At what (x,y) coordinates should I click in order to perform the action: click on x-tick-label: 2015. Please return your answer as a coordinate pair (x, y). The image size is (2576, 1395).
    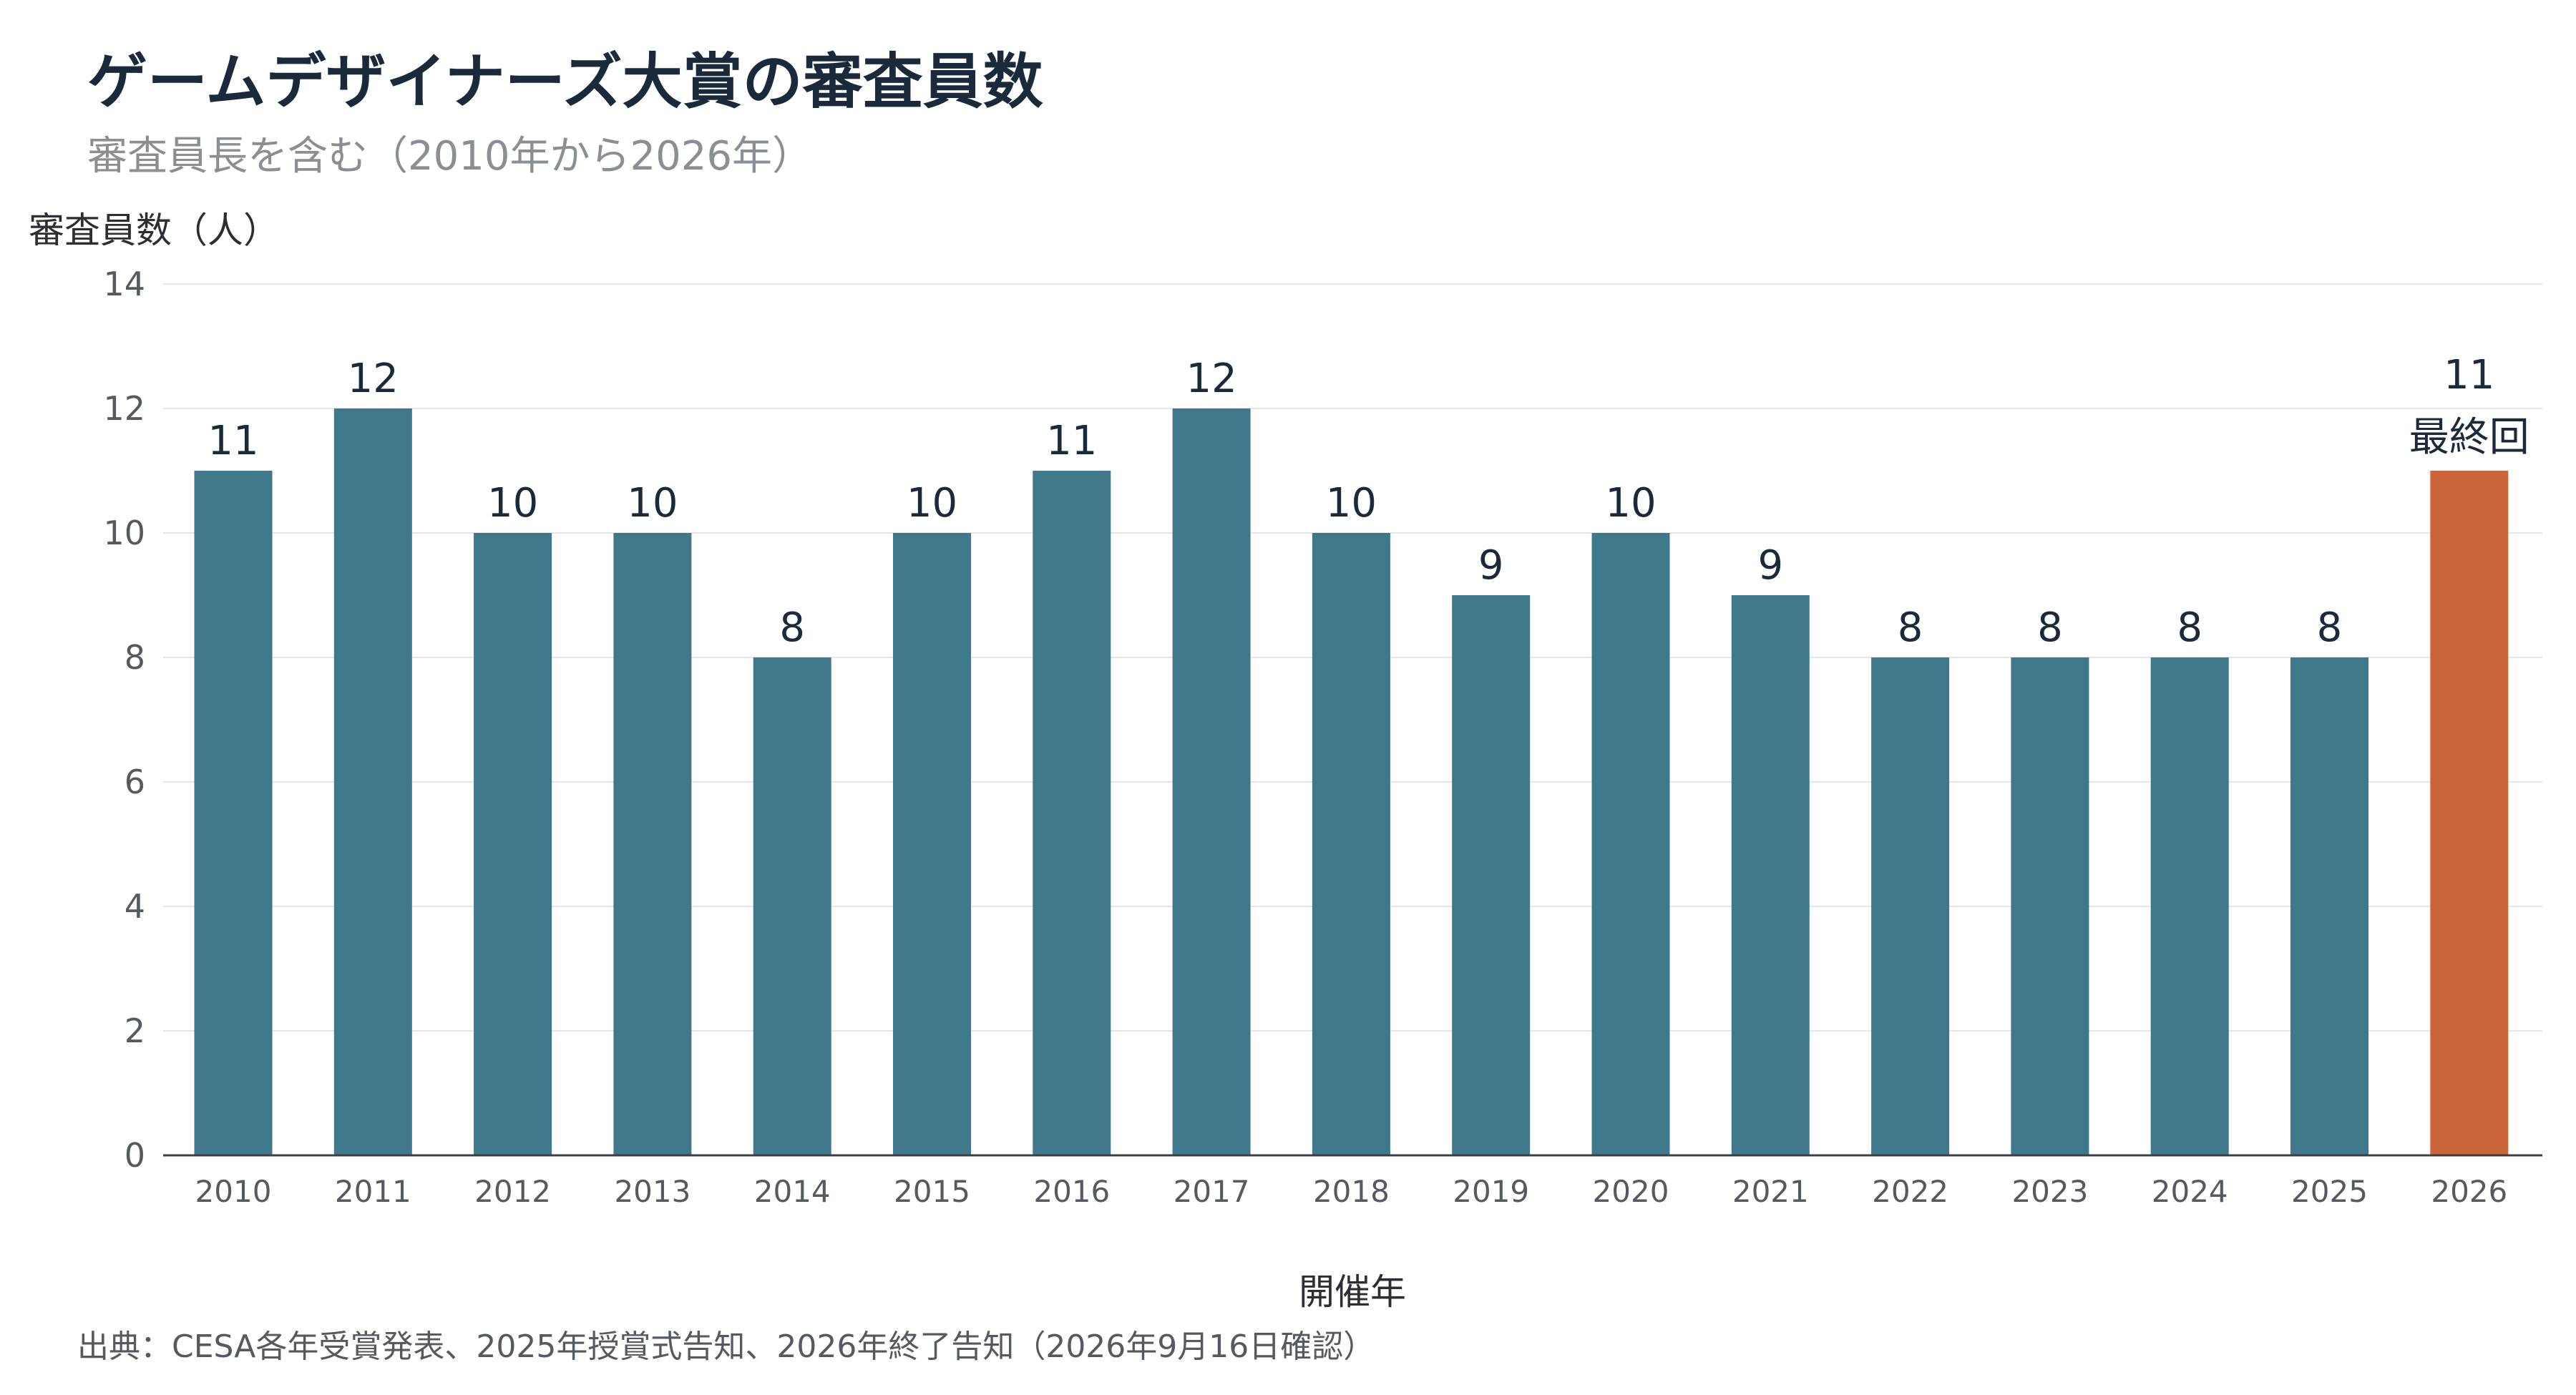
    Looking at the image, I should click on (932, 1192).